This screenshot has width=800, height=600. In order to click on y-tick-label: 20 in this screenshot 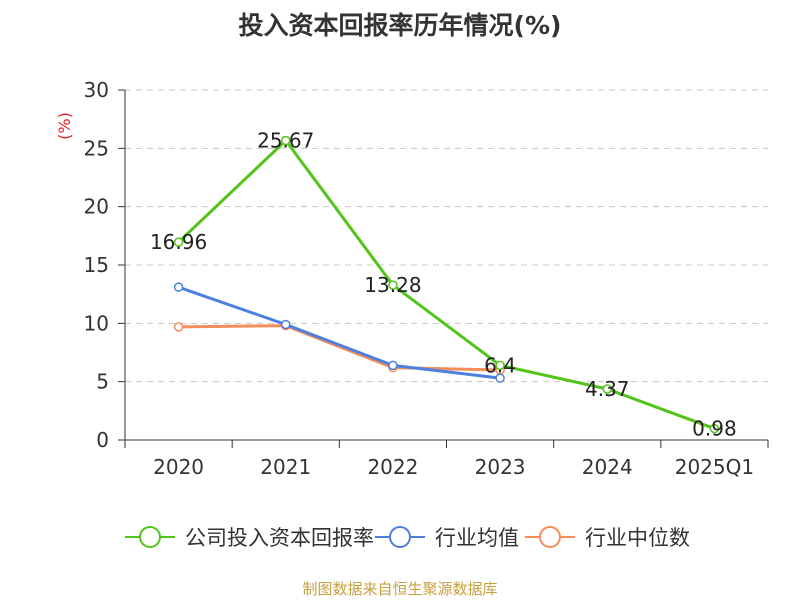, I will do `click(96, 207)`.